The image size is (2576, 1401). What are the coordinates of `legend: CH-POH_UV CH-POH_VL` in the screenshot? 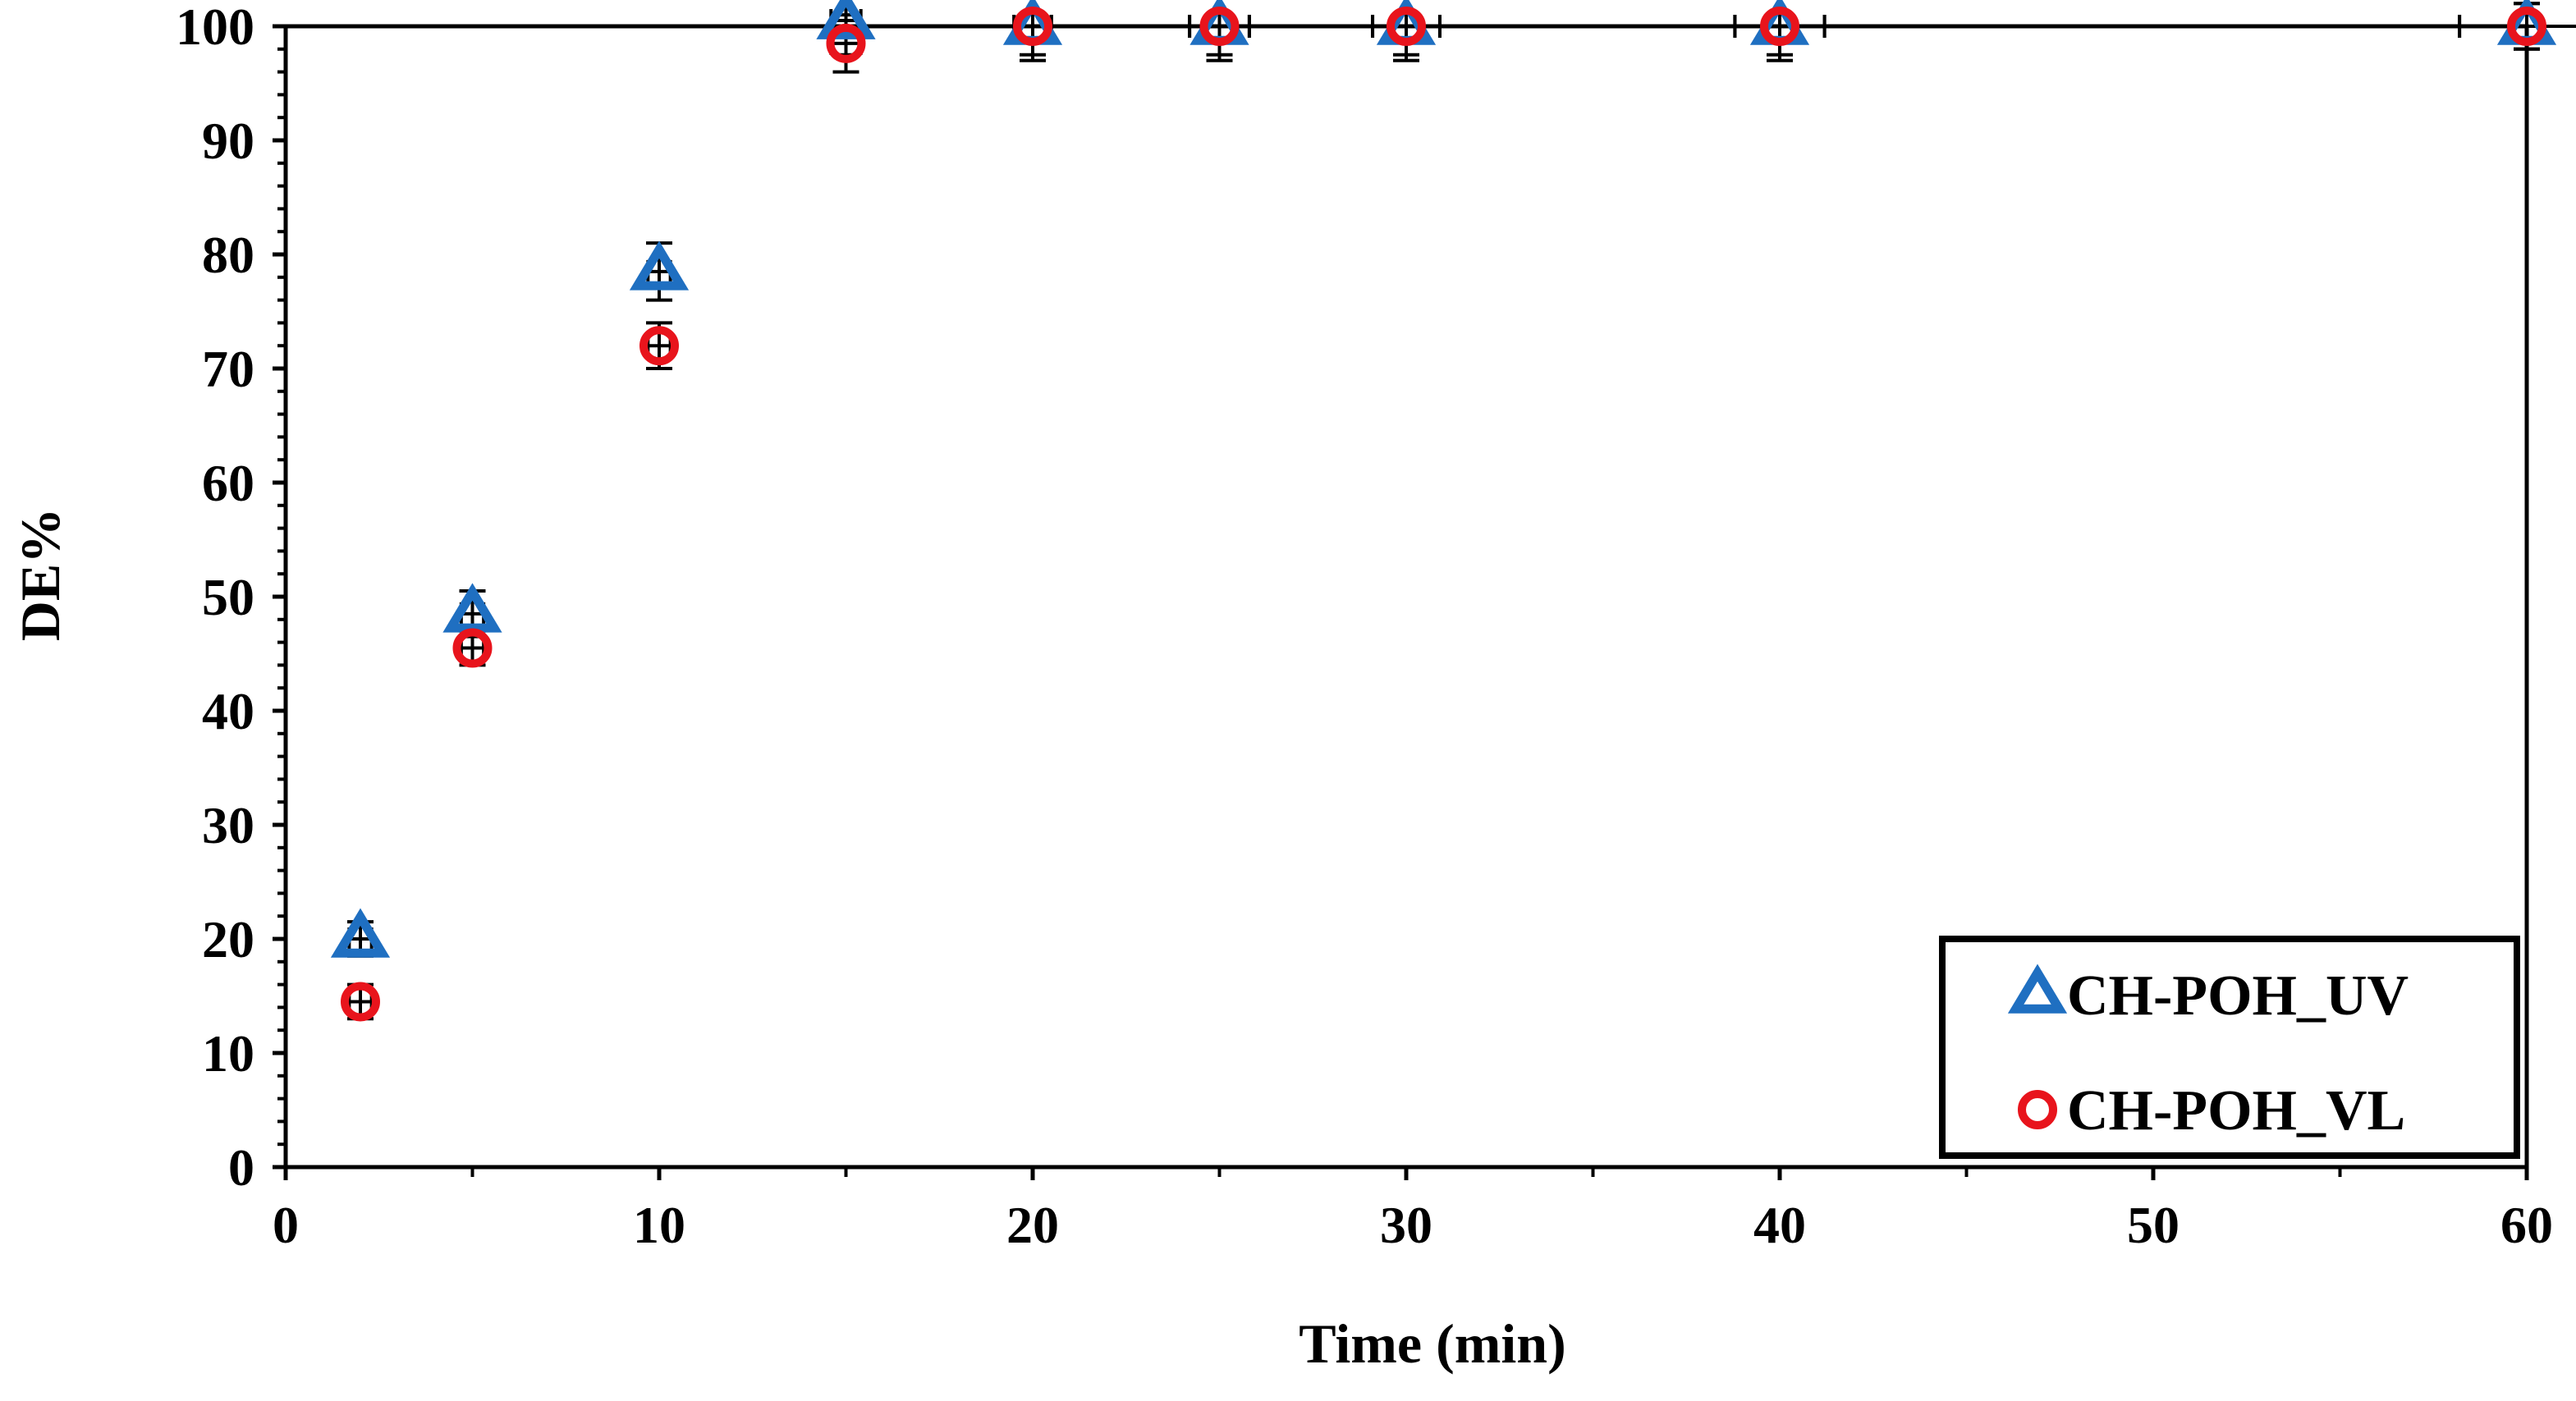 It's located at (2230, 1047).